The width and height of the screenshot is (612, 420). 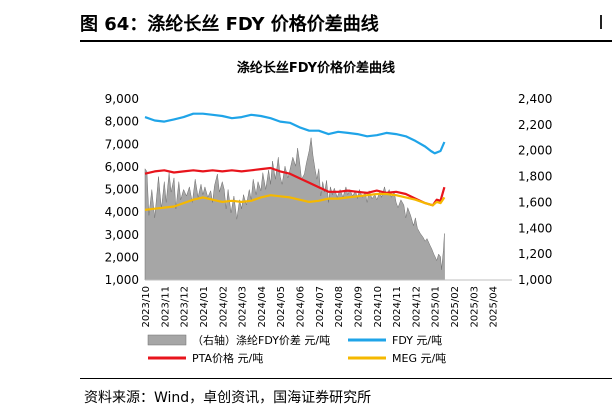 I want to click on y-right-tick-label: 2,400, so click(x=535, y=99).